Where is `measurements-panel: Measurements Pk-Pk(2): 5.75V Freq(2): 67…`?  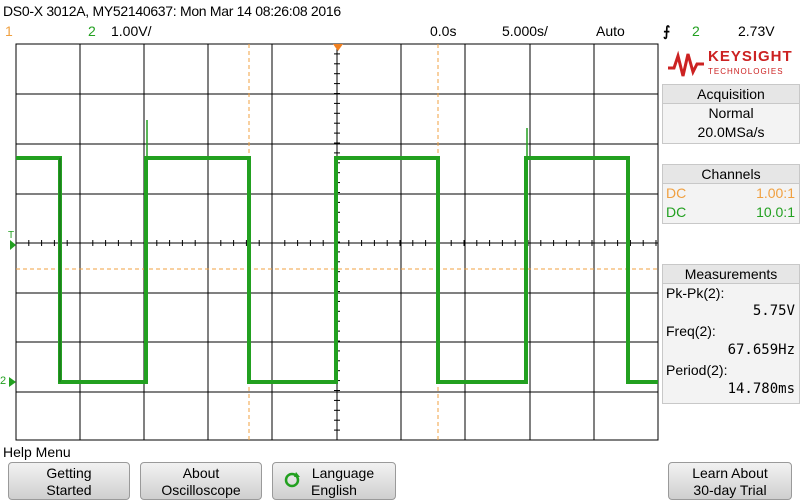 measurements-panel: Measurements Pk-Pk(2): 5.75V Freq(2): 67… is located at coordinates (731, 334).